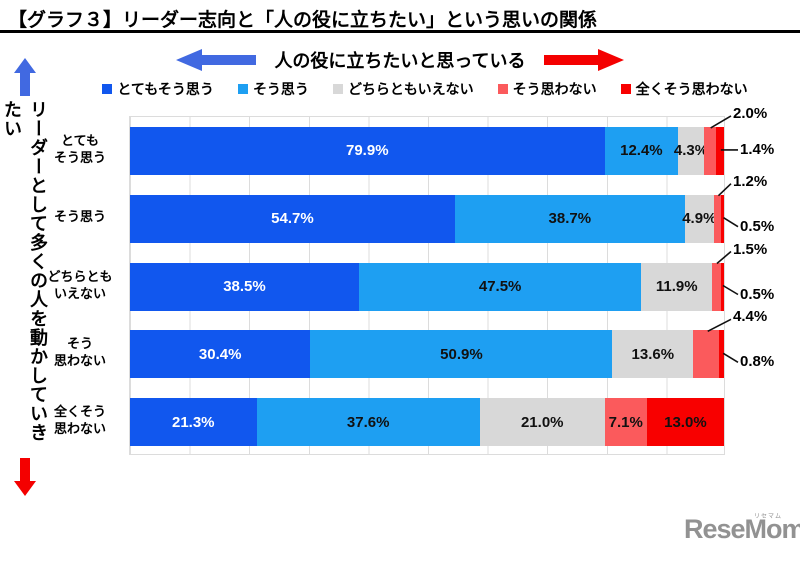 This screenshot has width=800, height=561. I want to click on stacked-bar-row: 21.3% 37.6% 21.0% 7.1% 13.0%, so click(427, 422).